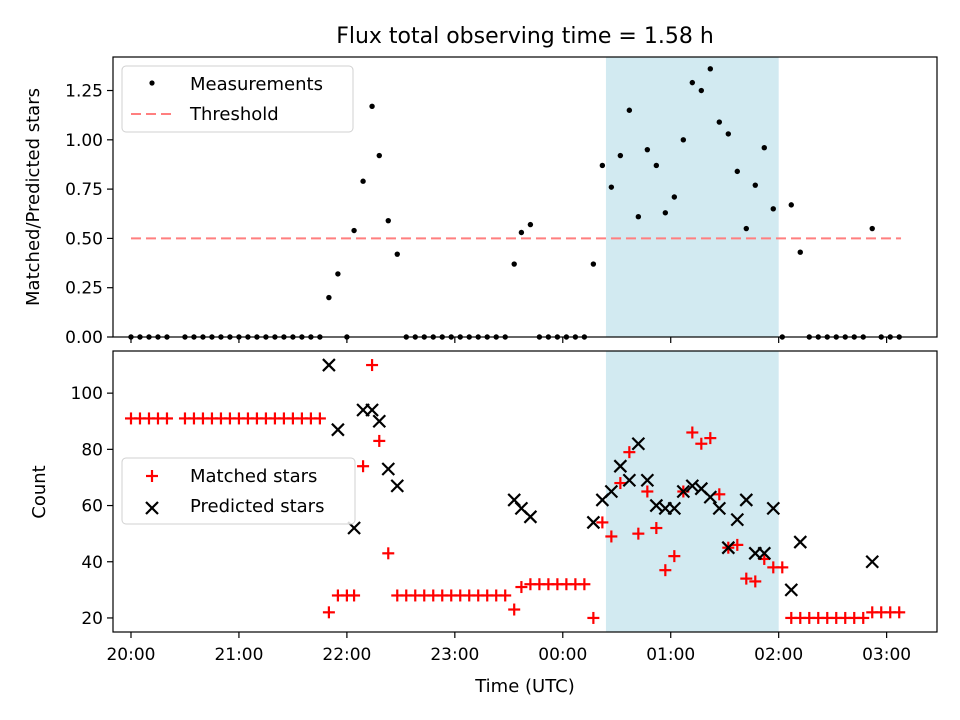  Describe the element at coordinates (33, 197) in the screenshot. I see `top-y-axis-label: Matched/Predicted stars` at that location.